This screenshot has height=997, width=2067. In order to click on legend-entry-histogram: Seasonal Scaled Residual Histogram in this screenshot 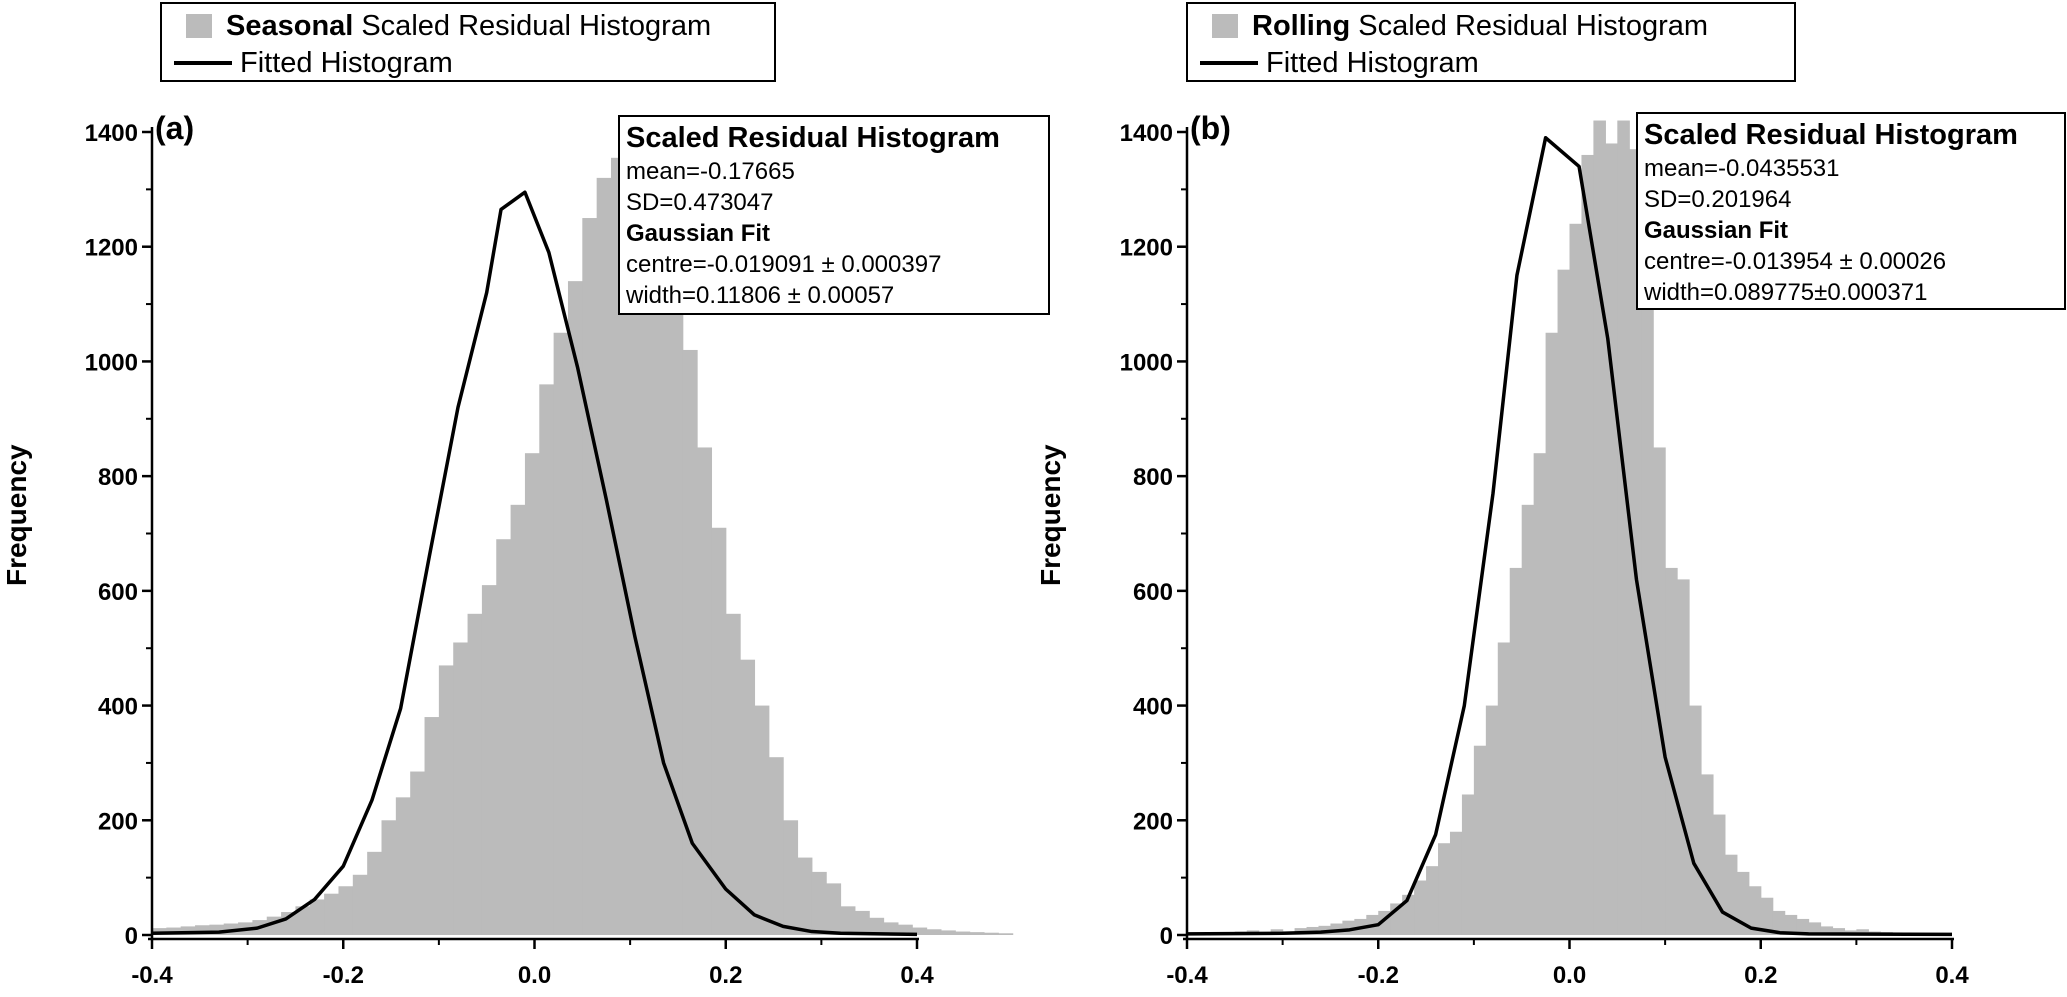, I will do `click(442, 26)`.